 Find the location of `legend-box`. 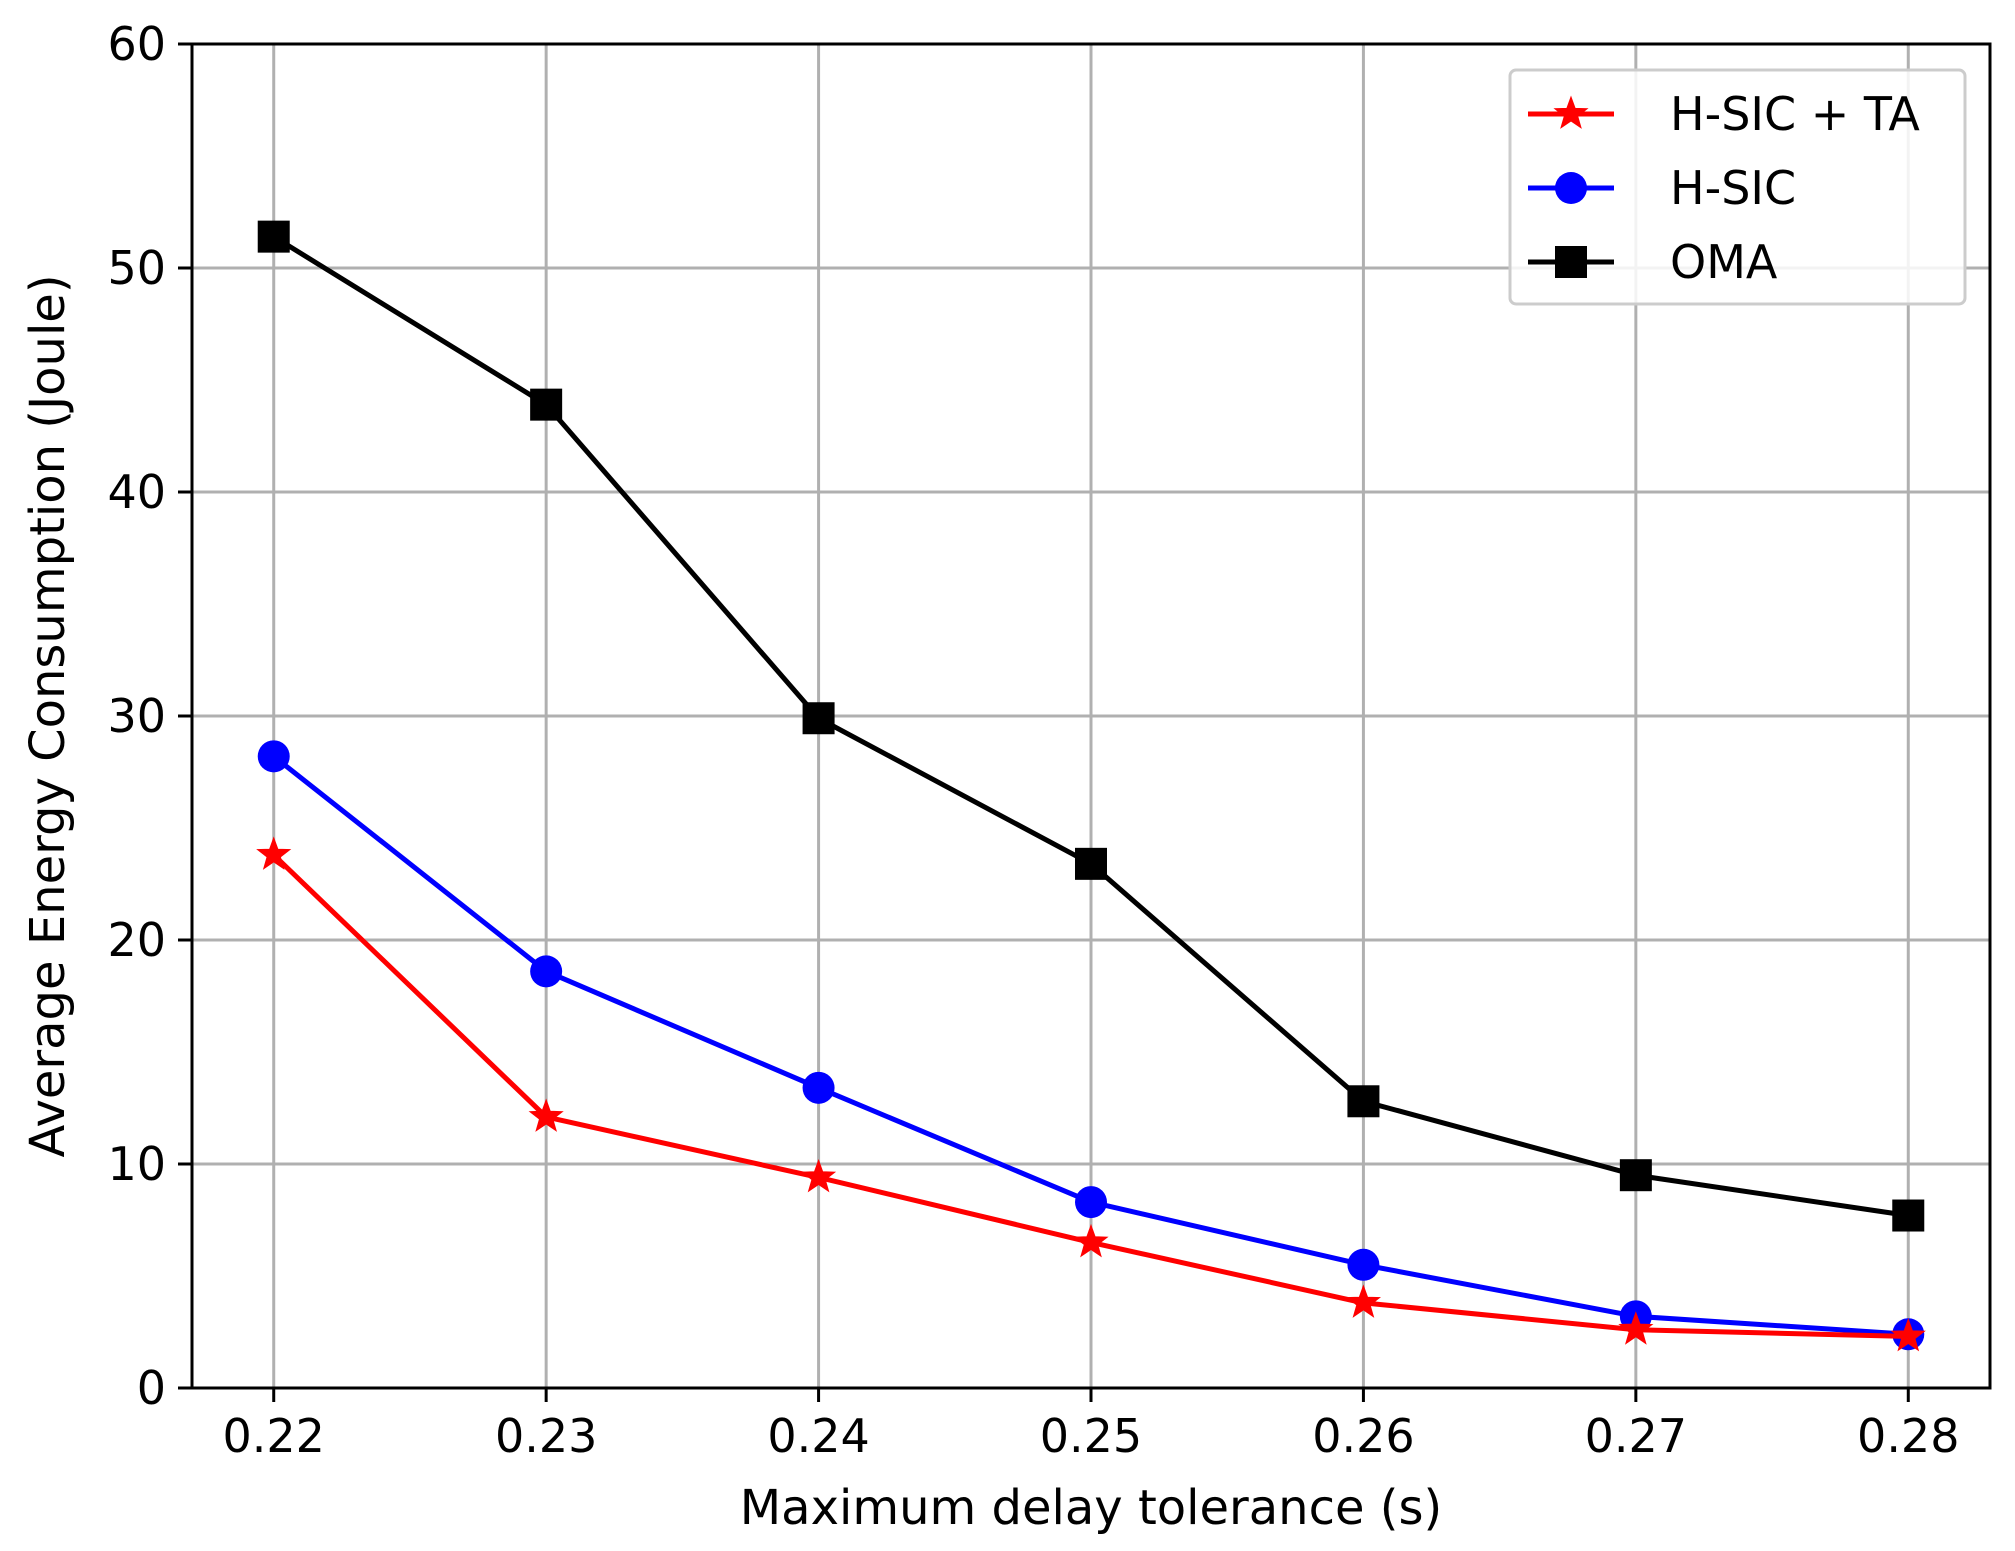

legend-box is located at coordinates (1737, 187).